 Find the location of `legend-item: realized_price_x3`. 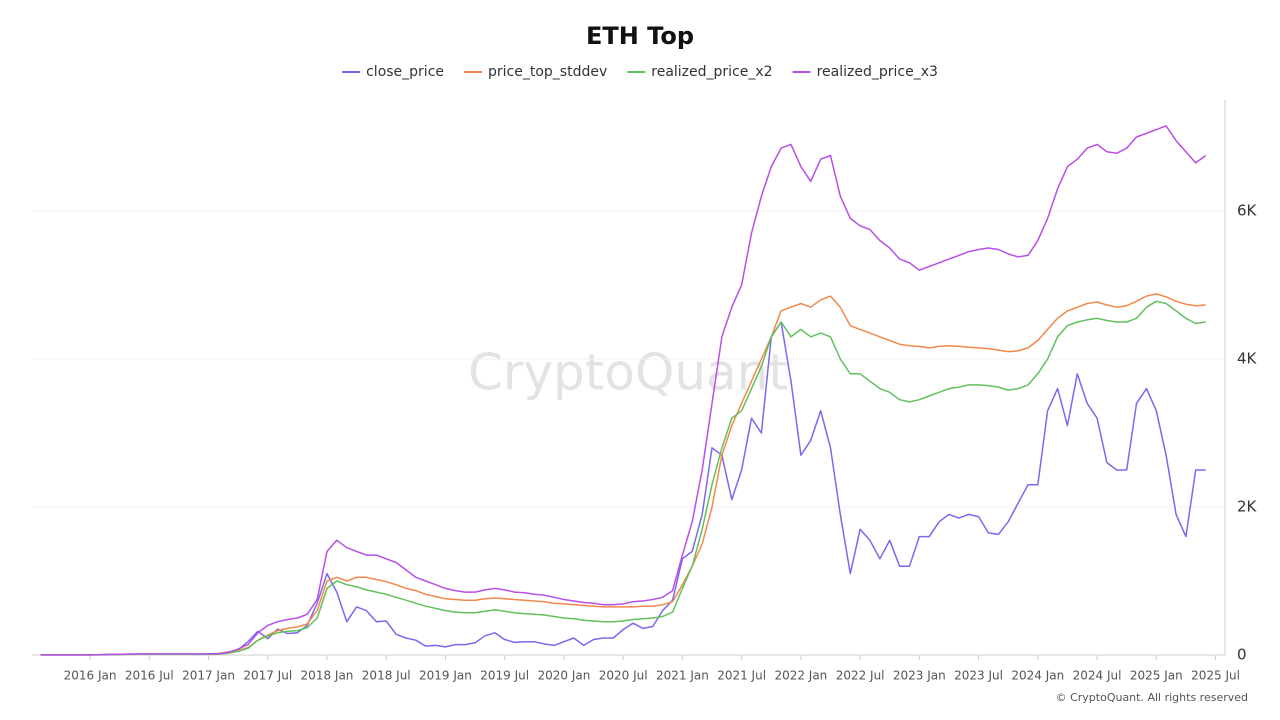

legend-item: realized_price_x3 is located at coordinates (865, 72).